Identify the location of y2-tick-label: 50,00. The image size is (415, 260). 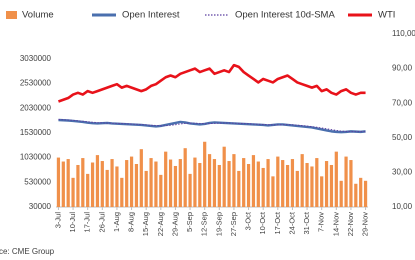
(402, 137).